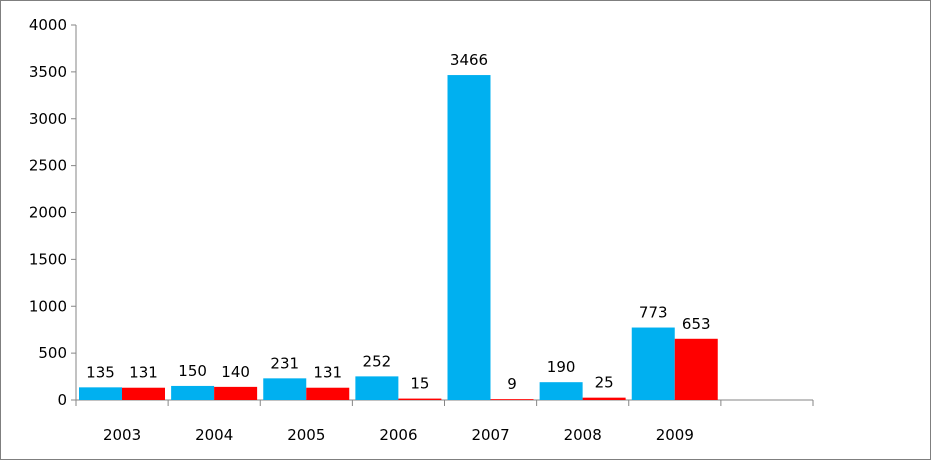  I want to click on data-label: 150, so click(192, 371).